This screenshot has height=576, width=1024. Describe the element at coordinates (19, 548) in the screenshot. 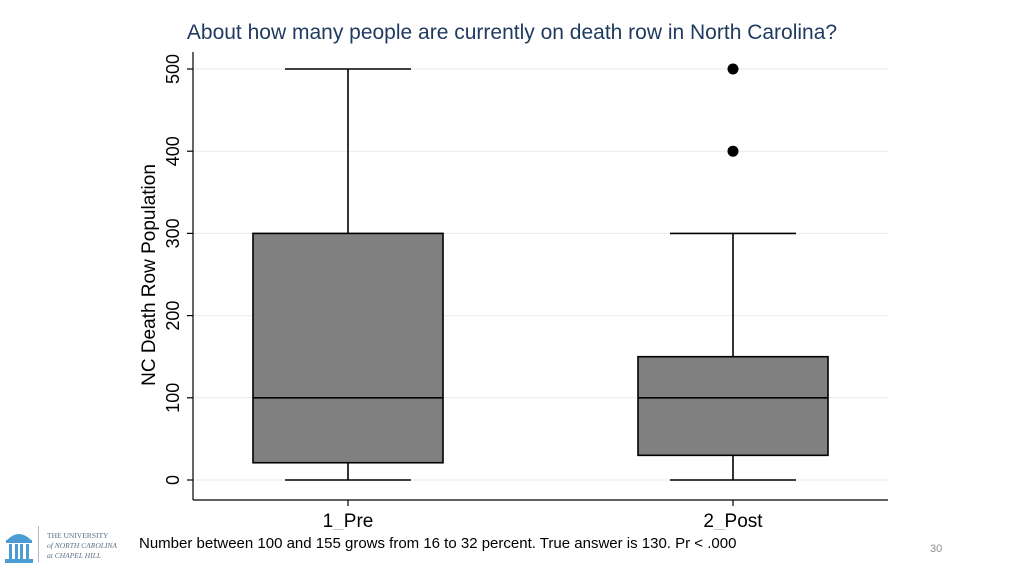

I see `old-well-icon` at that location.